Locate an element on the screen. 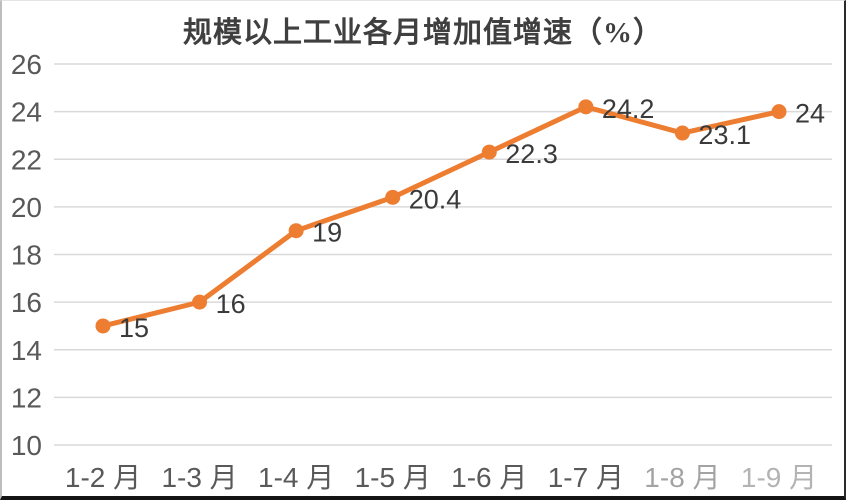 Image resolution: width=846 pixels, height=500 pixels. x-axis-tick-label: 1-8 月 is located at coordinates (682, 477).